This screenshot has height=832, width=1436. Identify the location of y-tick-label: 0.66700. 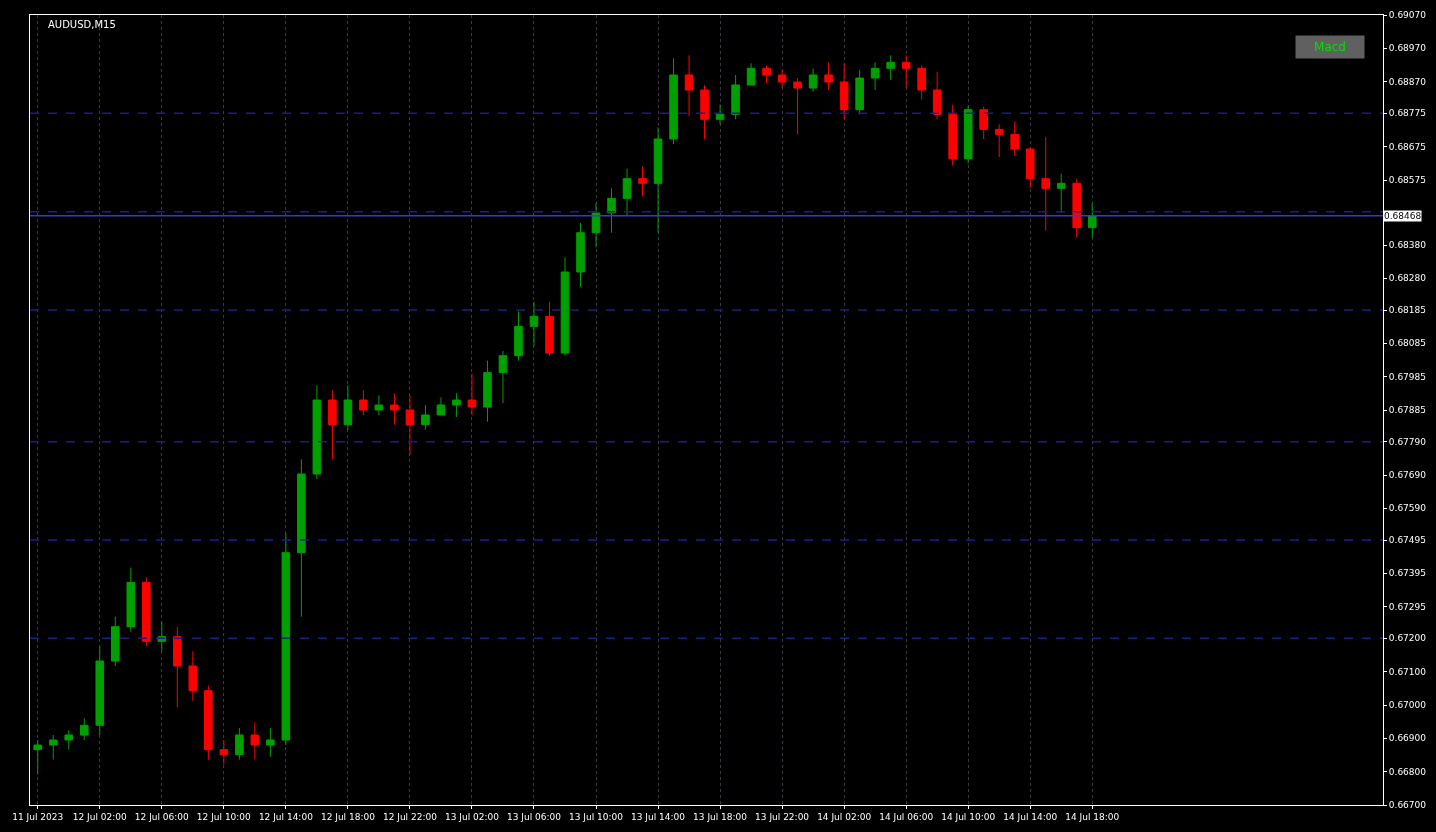
(1407, 805).